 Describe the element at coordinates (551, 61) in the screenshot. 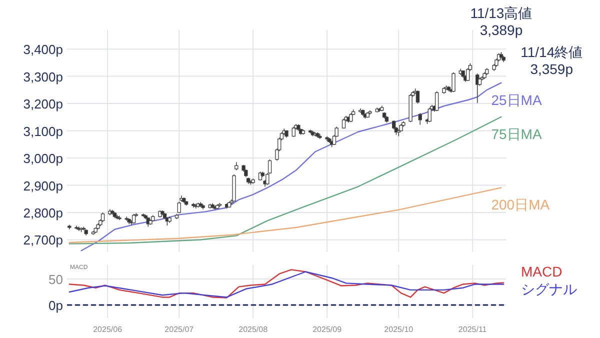

I see `annotation: 11/14終値 3,359p` at that location.